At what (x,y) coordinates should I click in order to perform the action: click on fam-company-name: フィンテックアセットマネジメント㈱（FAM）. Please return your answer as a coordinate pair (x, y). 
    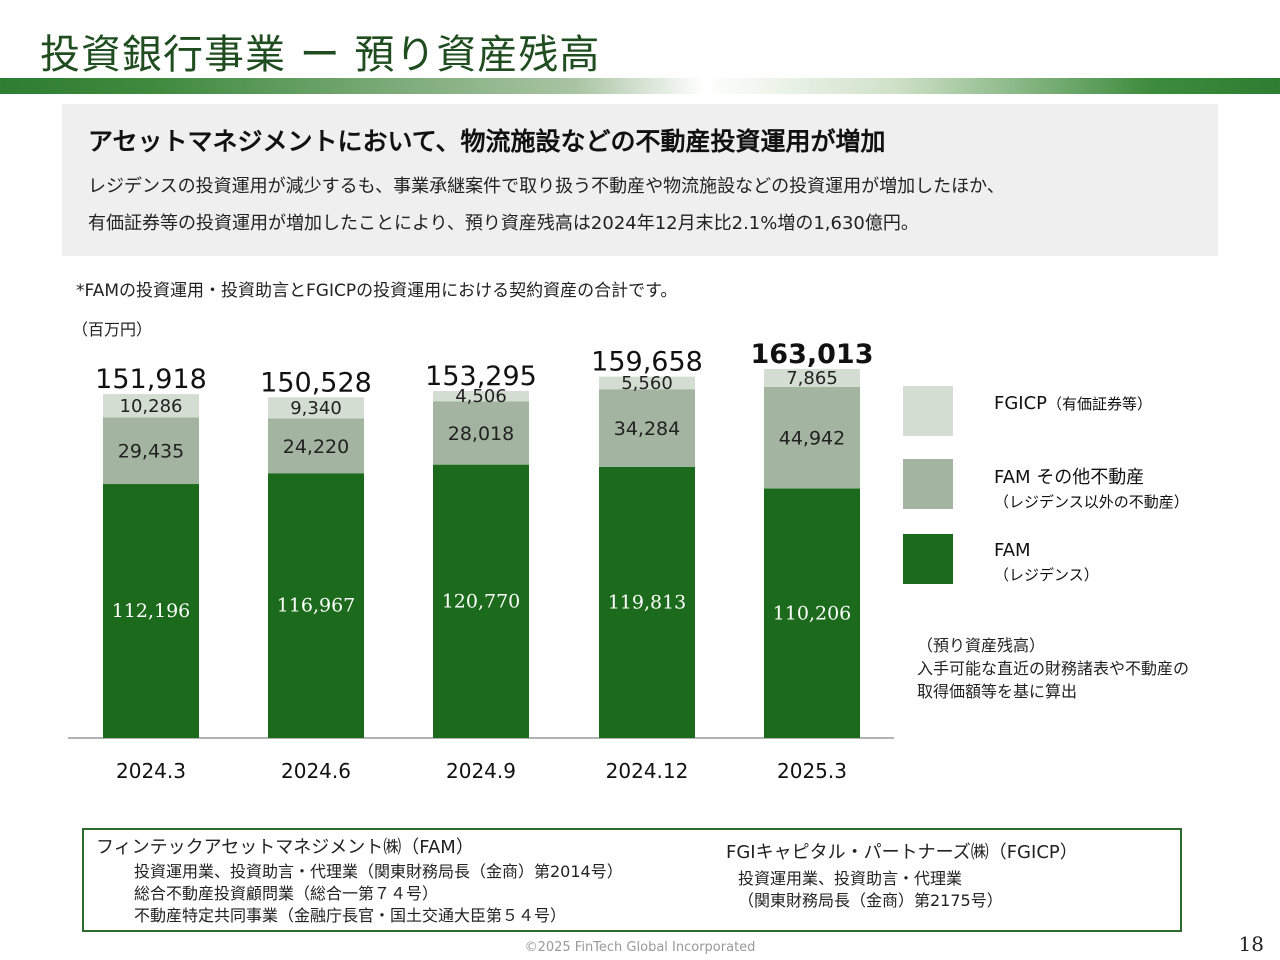
    Looking at the image, I should click on (285, 847).